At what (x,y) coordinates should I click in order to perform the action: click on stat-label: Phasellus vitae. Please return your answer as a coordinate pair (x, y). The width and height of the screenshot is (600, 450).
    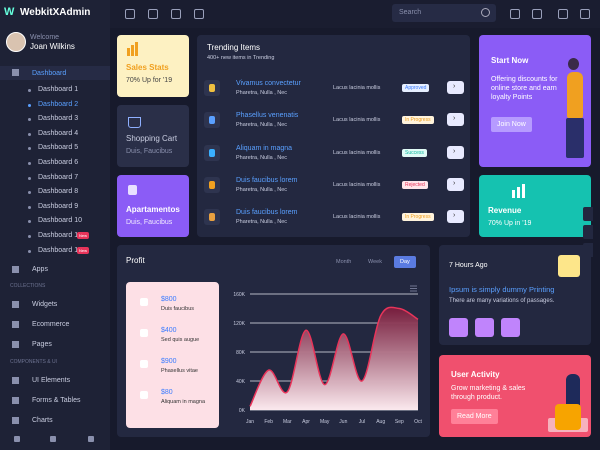
    Looking at the image, I should click on (179, 371).